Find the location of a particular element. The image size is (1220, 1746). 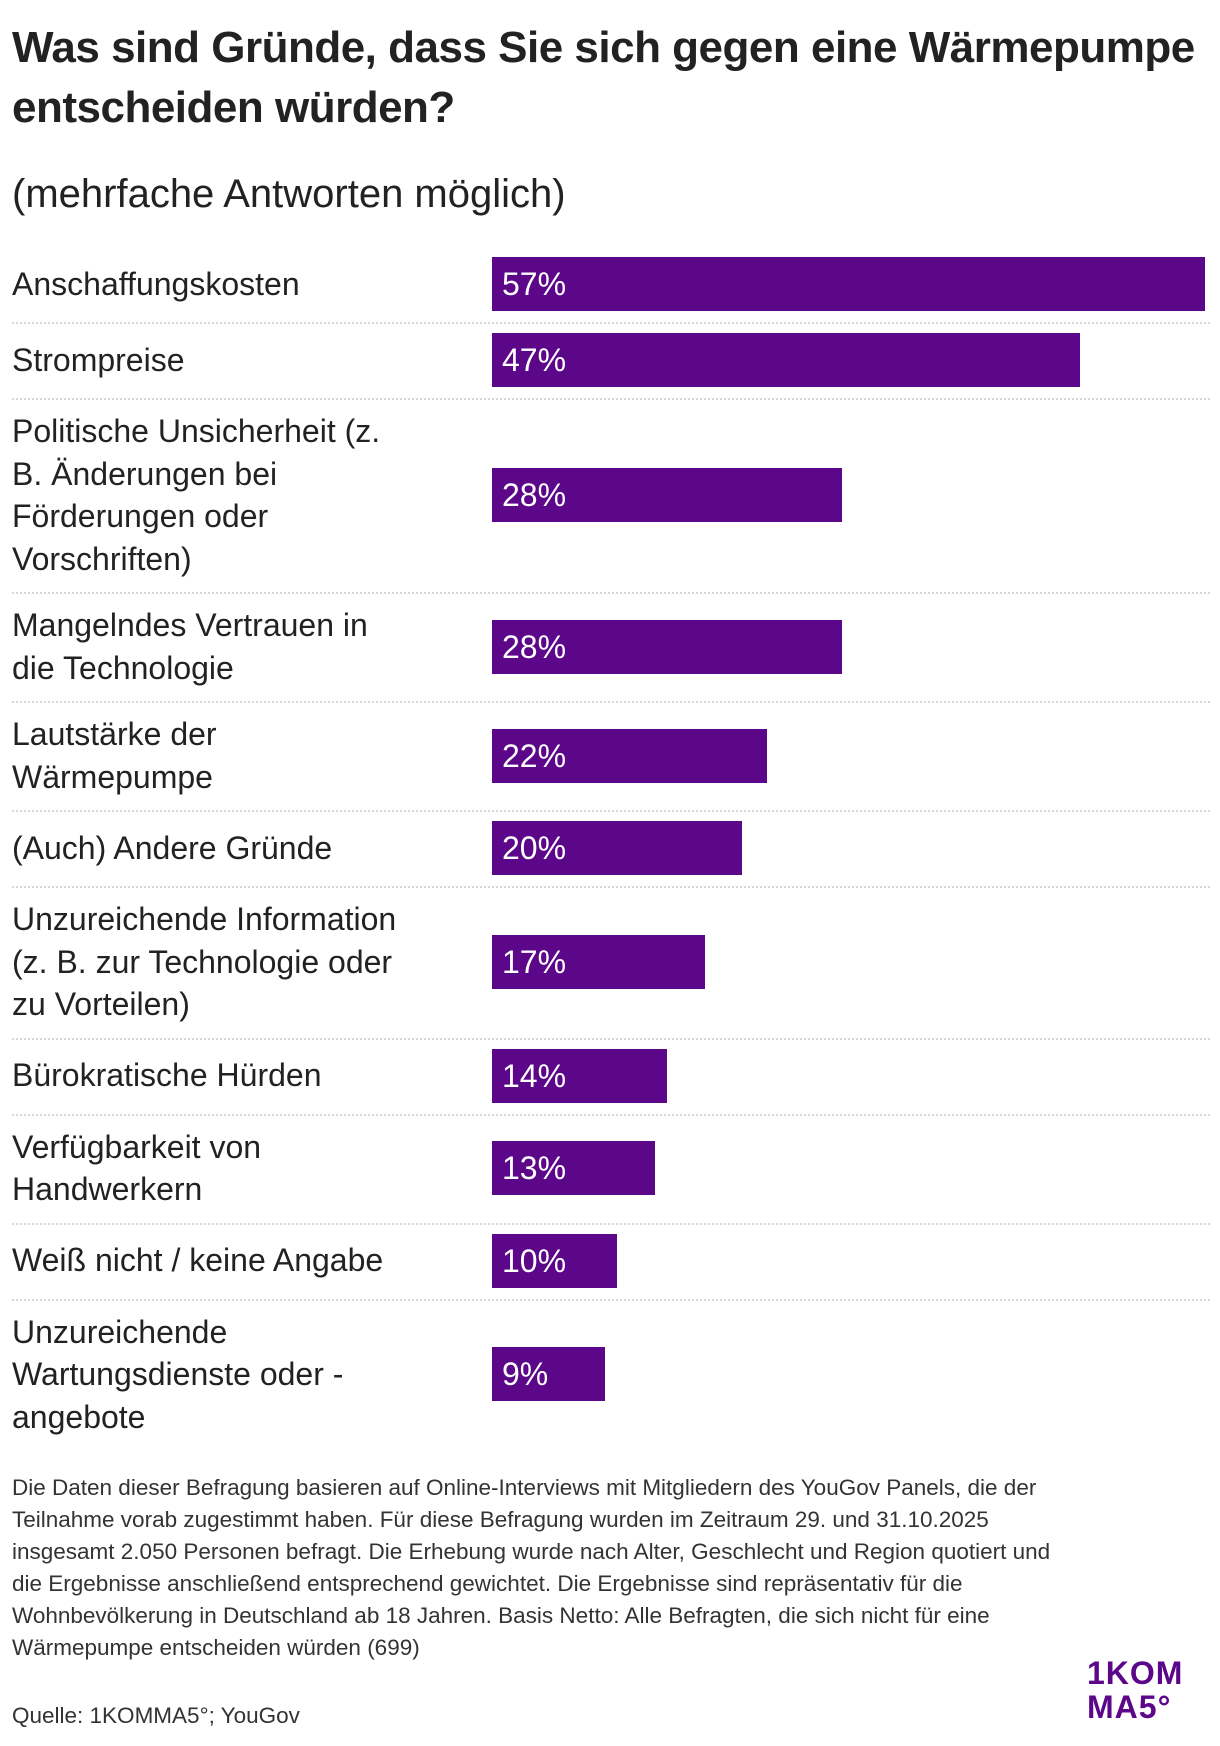

value-label: 22% is located at coordinates (534, 755).